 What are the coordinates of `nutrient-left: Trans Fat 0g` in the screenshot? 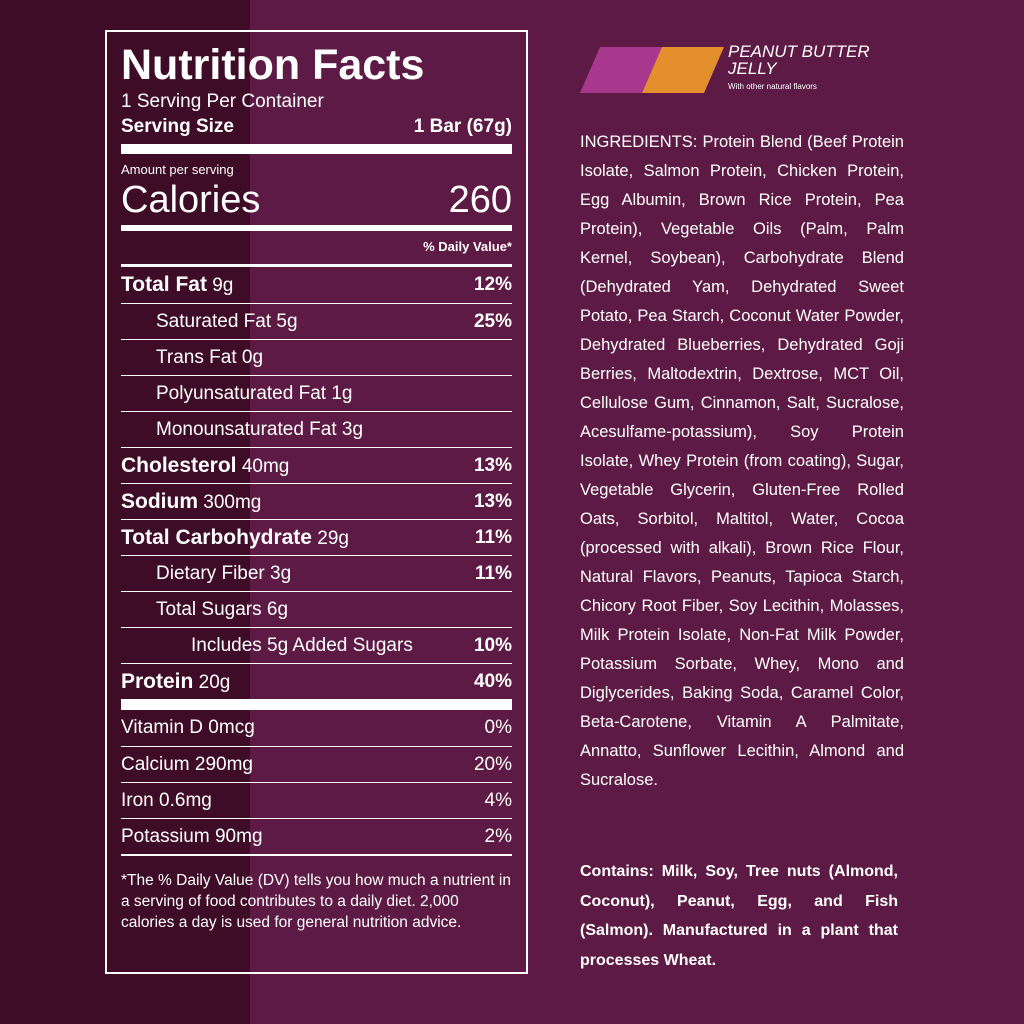 It's located at (192, 358).